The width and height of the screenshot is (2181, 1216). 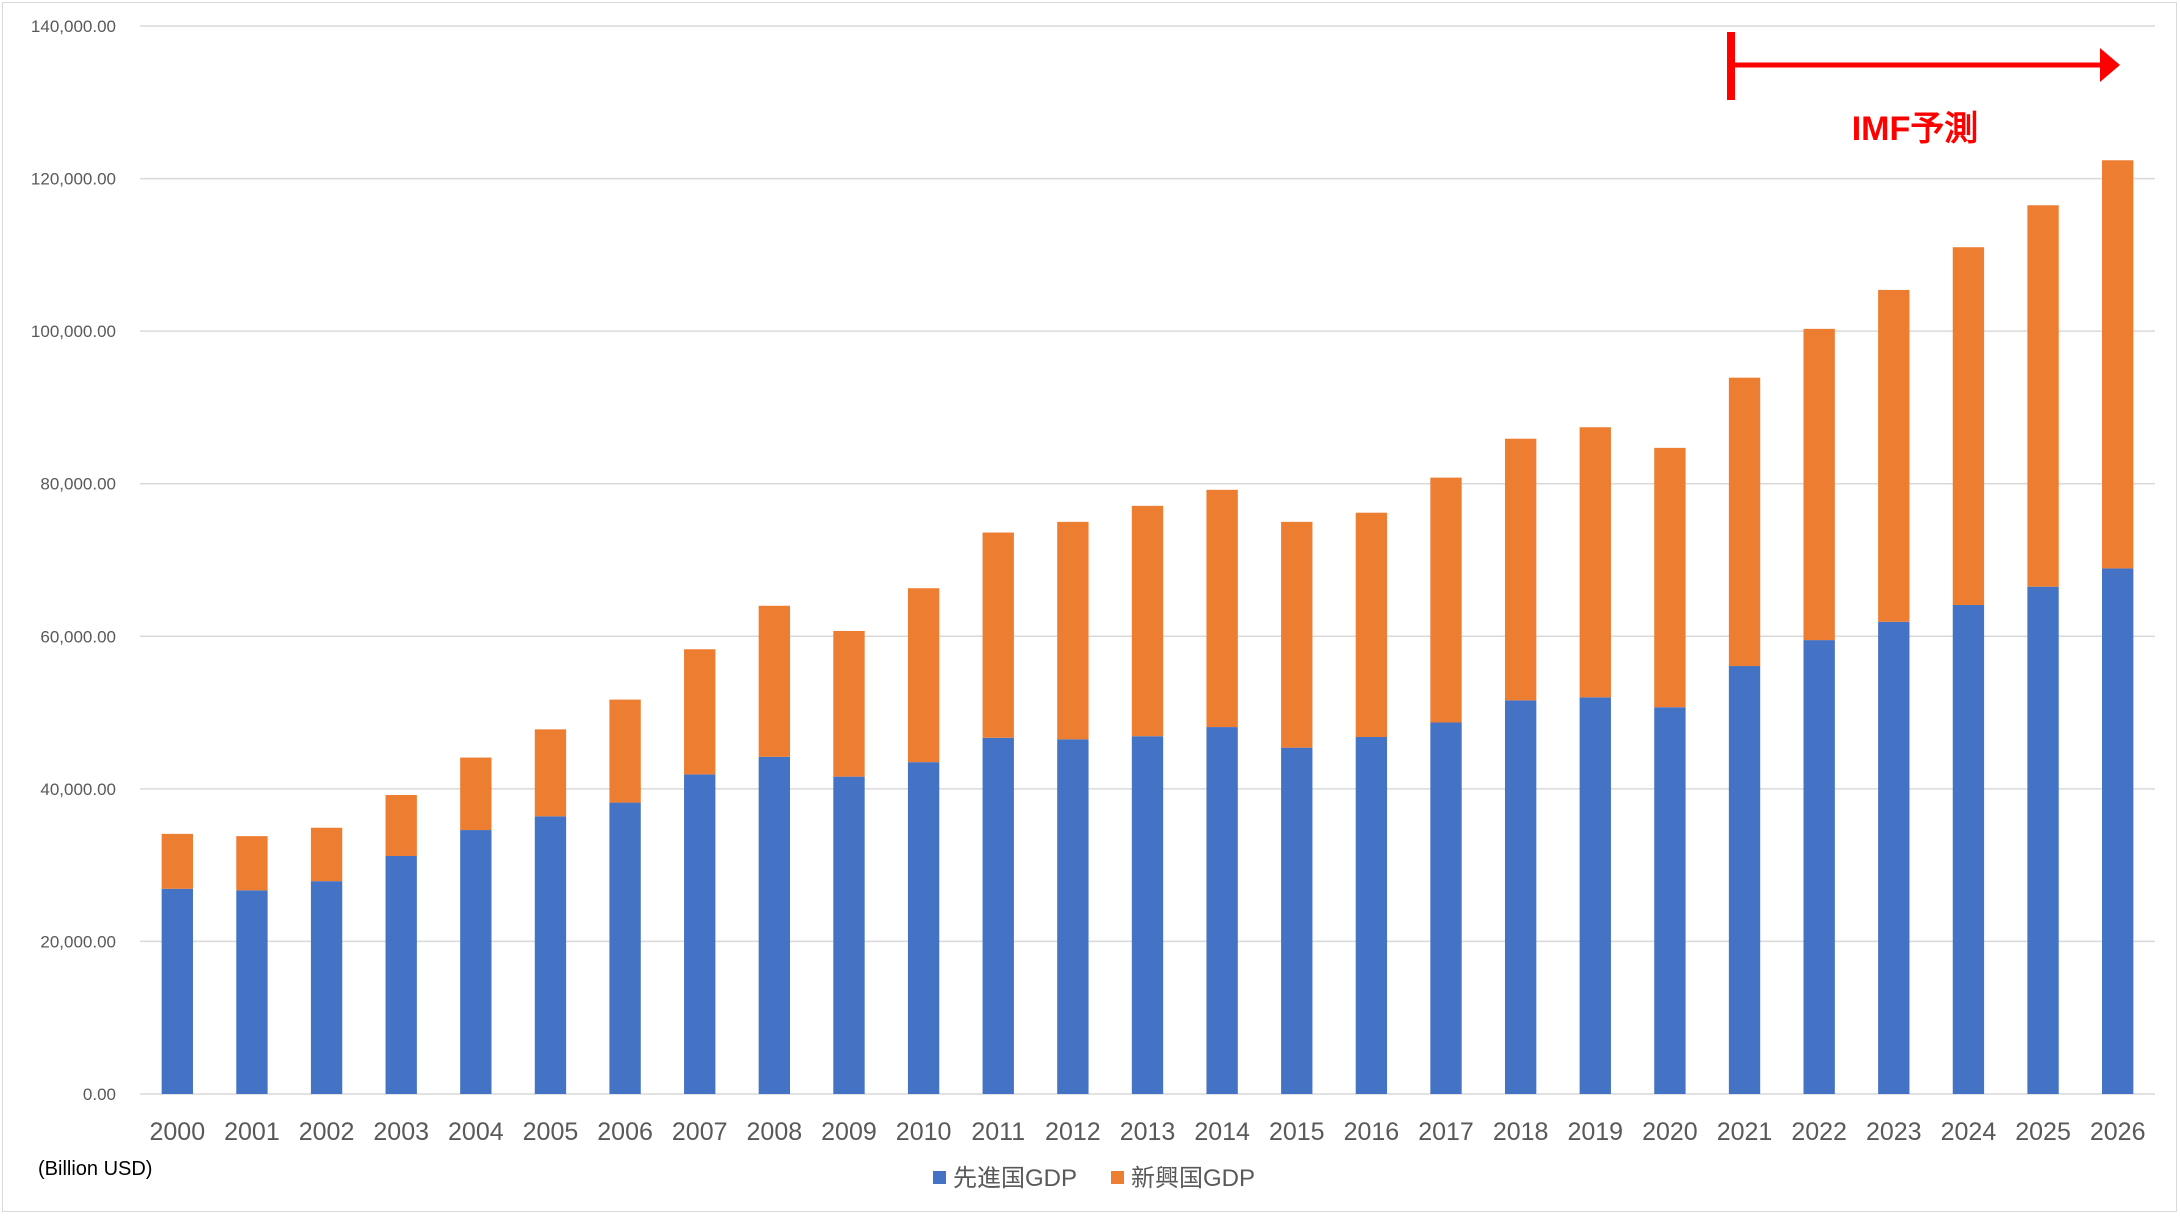 What do you see at coordinates (73, 179) in the screenshot?
I see `y-tick-label: 120,000.00` at bounding box center [73, 179].